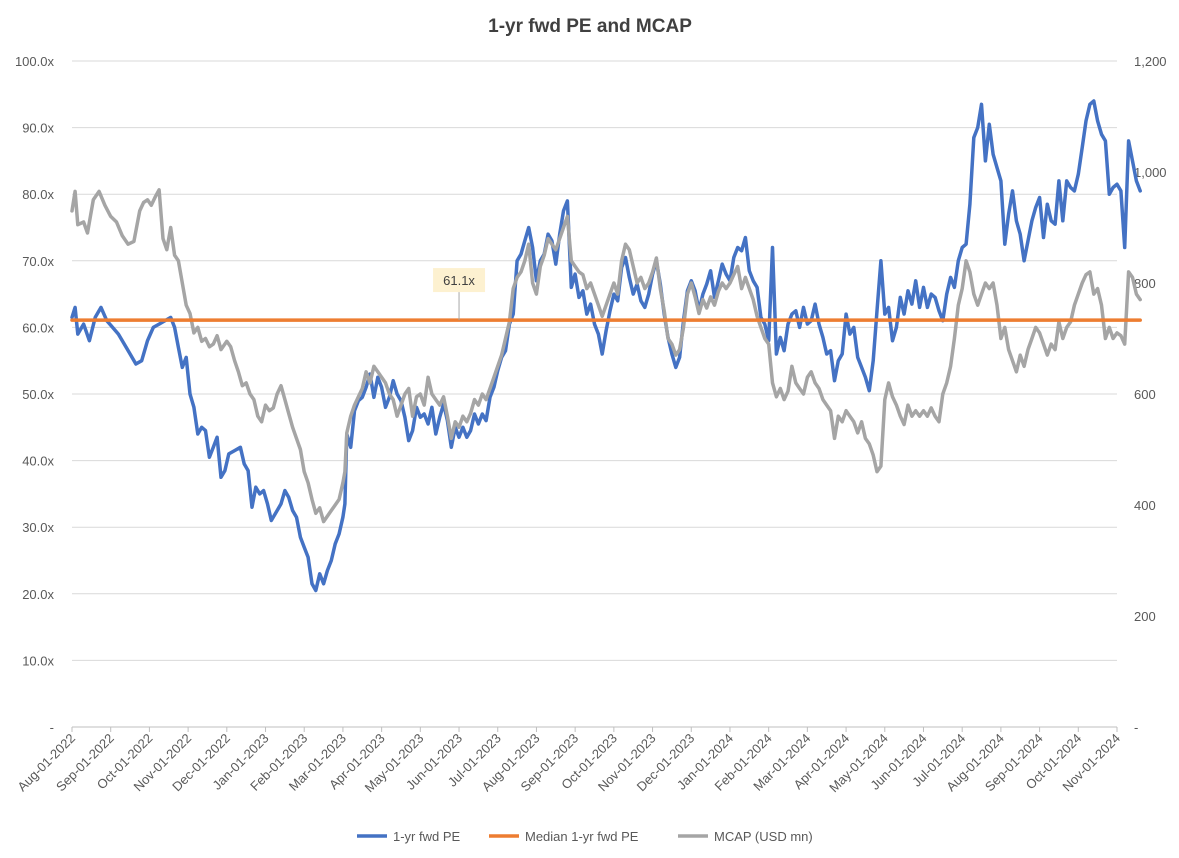 This screenshot has height=858, width=1179. I want to click on legend-label: MCAP (USD mn), so click(763, 836).